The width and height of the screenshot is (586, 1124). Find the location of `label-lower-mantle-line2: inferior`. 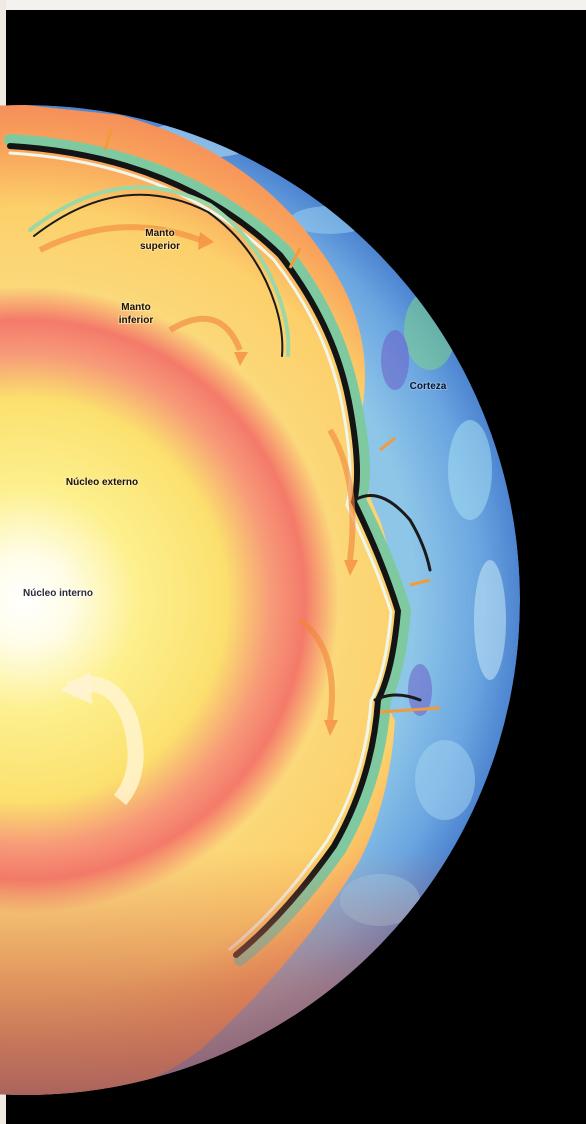

label-lower-mantle-line2: inferior is located at coordinates (136, 320).